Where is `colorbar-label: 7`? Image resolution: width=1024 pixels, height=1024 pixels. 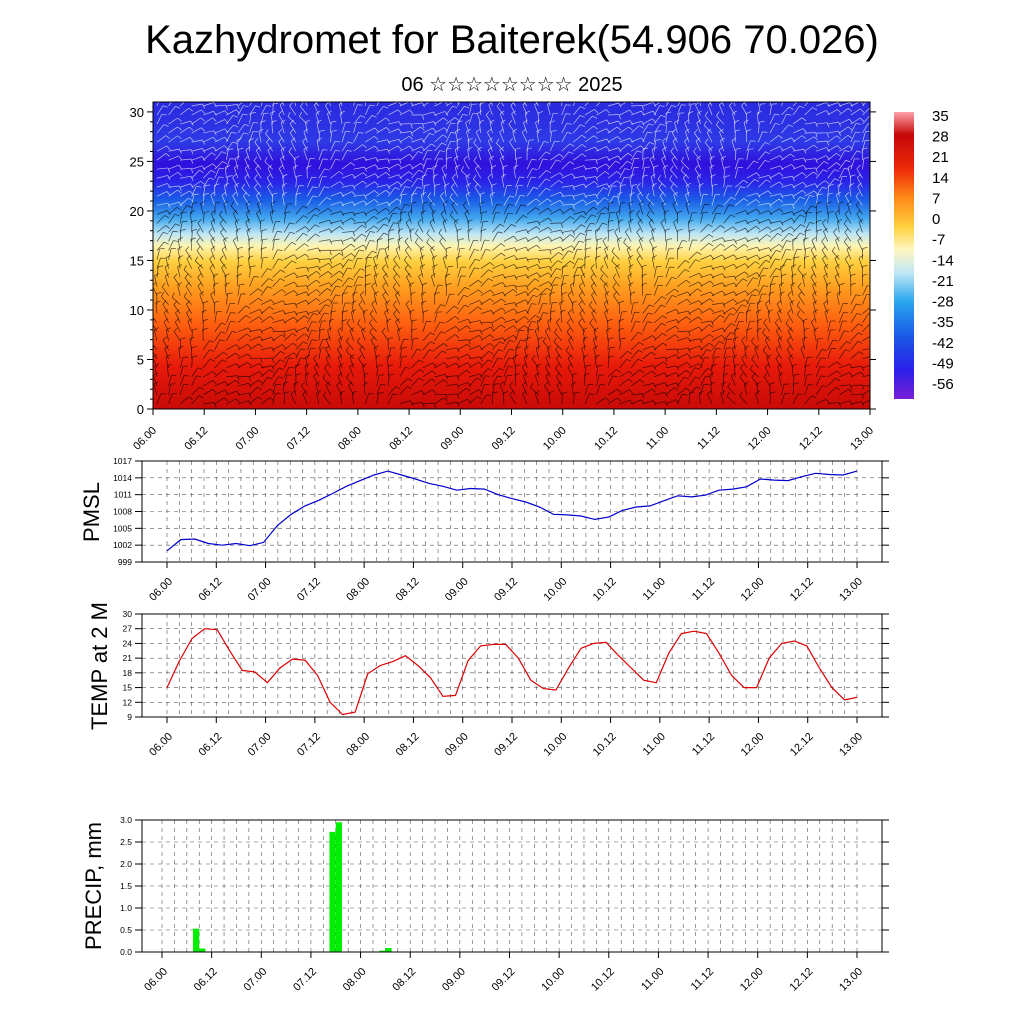 colorbar-label: 7 is located at coordinates (936, 198).